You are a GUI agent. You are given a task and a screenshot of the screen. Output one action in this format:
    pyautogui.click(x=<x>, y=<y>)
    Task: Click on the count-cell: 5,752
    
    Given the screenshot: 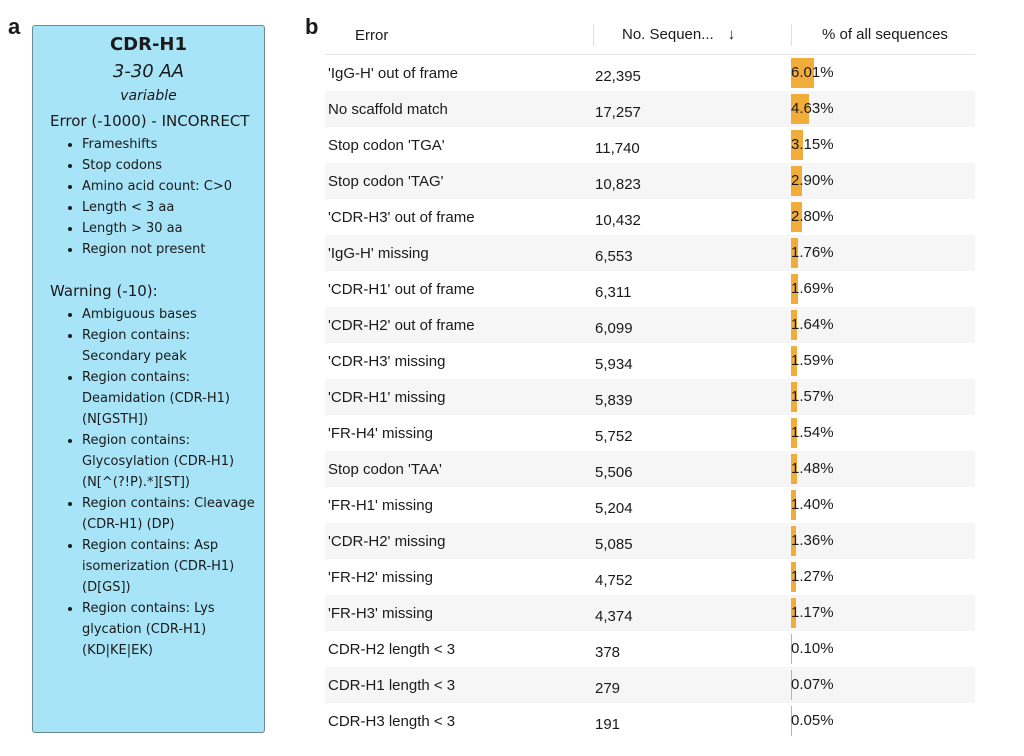 What is the action you would take?
    pyautogui.click(x=614, y=436)
    